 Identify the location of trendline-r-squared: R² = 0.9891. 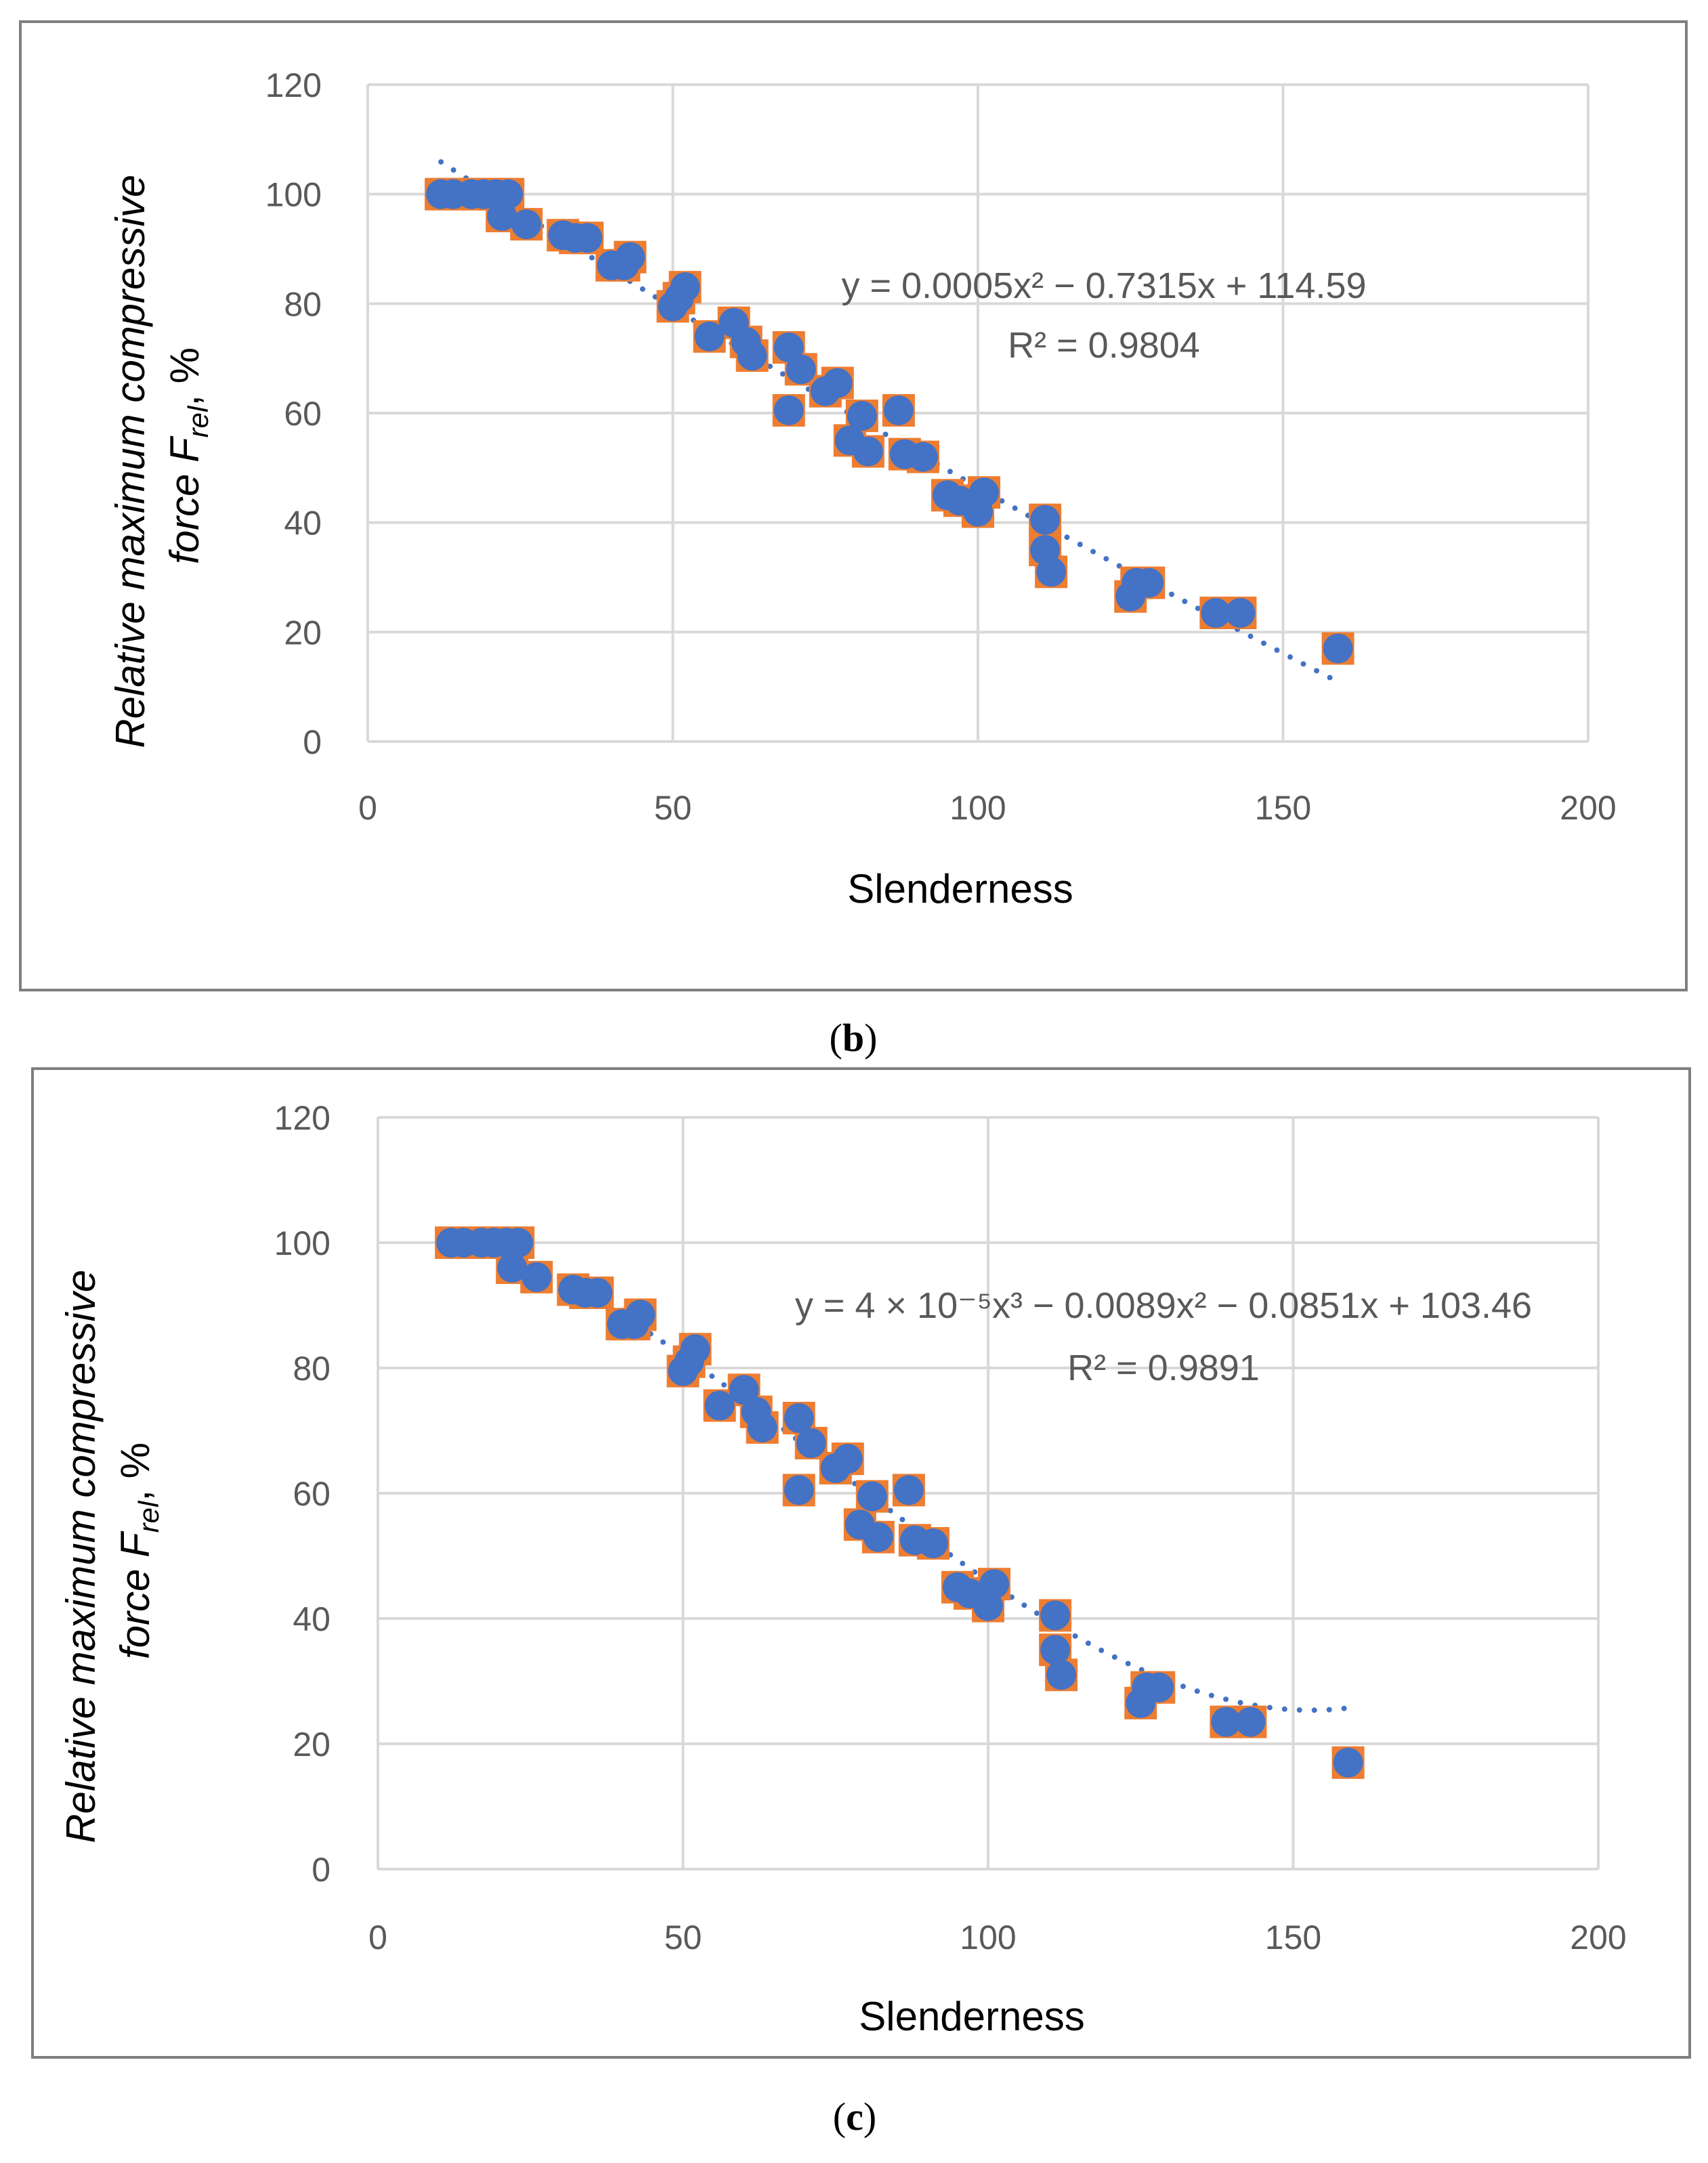
(1163, 1368).